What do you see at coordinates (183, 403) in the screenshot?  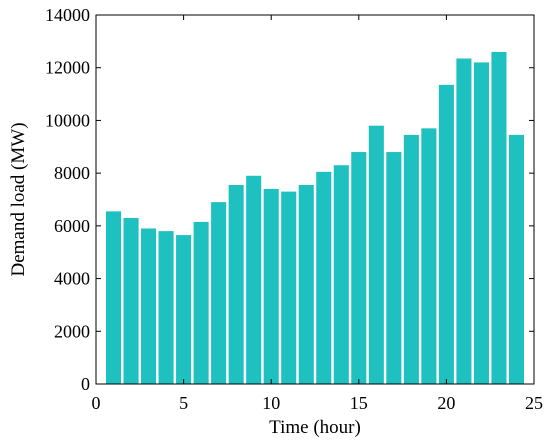 I see `x-tick-label: 5` at bounding box center [183, 403].